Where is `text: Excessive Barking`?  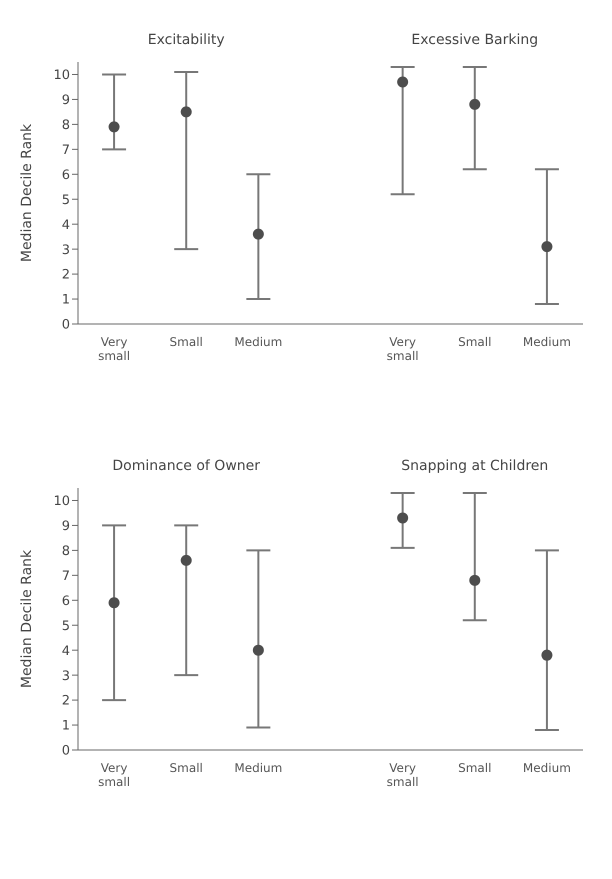 text: Excessive Barking is located at coordinates (475, 40).